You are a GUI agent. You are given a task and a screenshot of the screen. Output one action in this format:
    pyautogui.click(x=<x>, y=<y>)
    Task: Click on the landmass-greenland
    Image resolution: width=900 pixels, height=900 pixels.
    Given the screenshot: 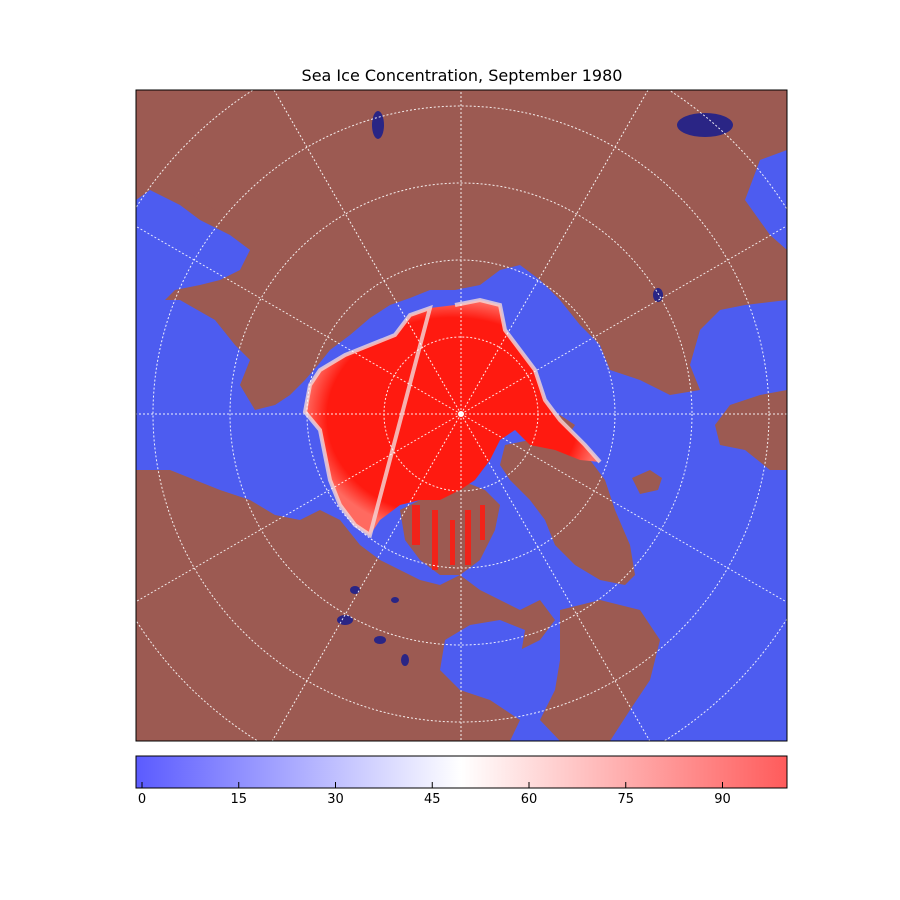 What is the action you would take?
    pyautogui.click(x=567, y=512)
    